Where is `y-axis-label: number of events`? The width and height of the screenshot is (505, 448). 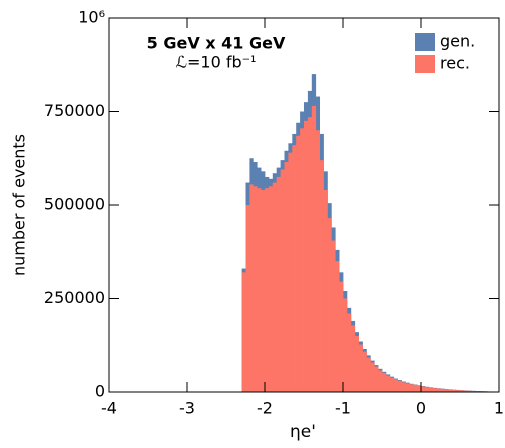 y-axis-label: number of events is located at coordinates (19, 205).